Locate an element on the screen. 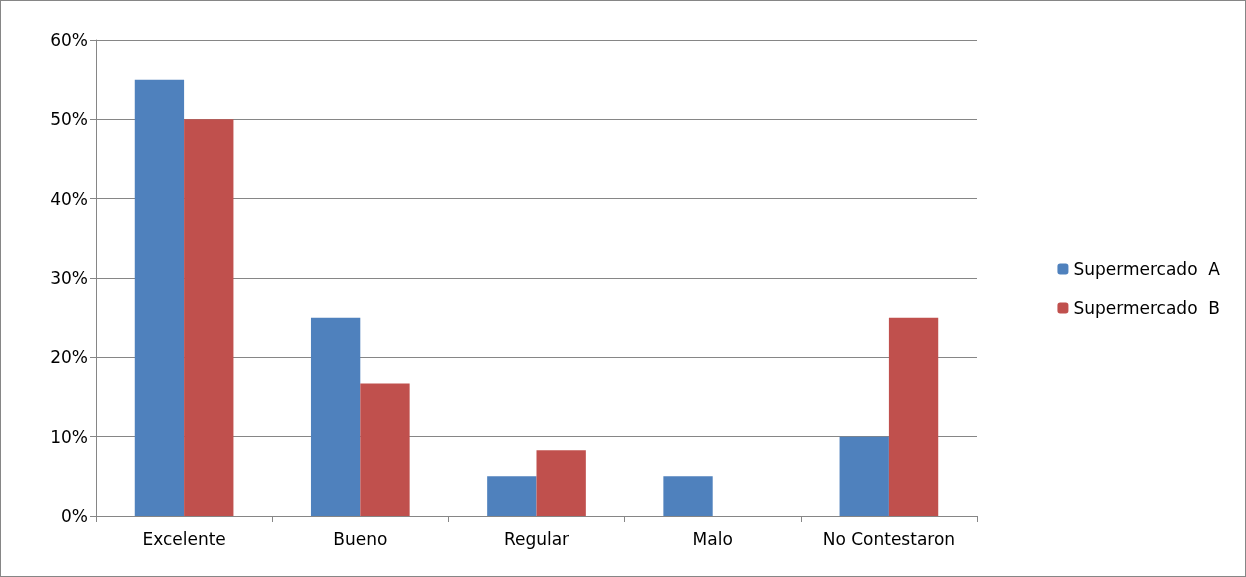 This screenshot has height=577, width=1246. x-tick-label: Excelente is located at coordinates (184, 538).